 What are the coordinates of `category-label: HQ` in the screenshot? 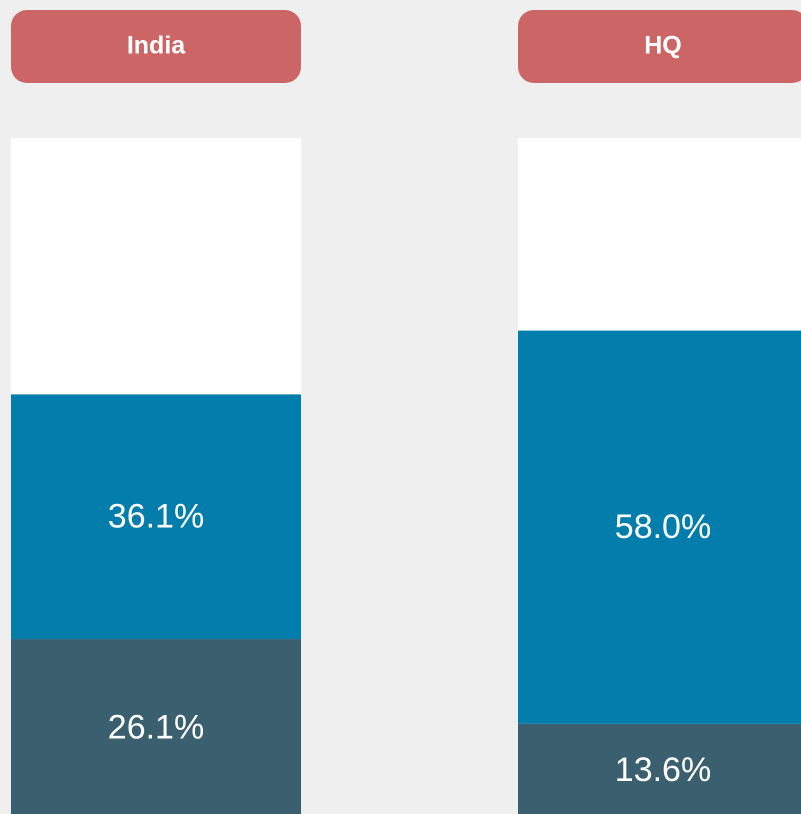 It's located at (663, 46).